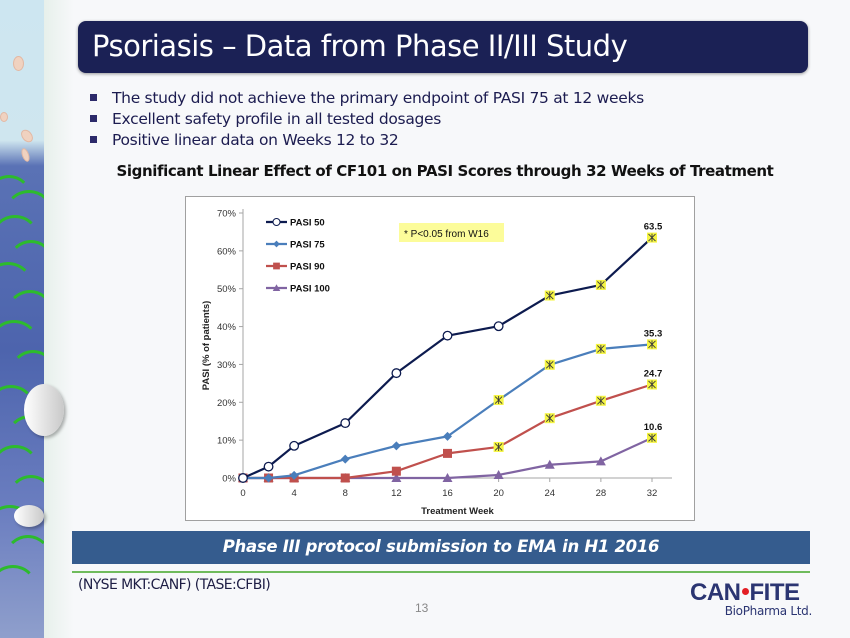  Describe the element at coordinates (293, 493) in the screenshot. I see `x-tick-label: 4` at that location.